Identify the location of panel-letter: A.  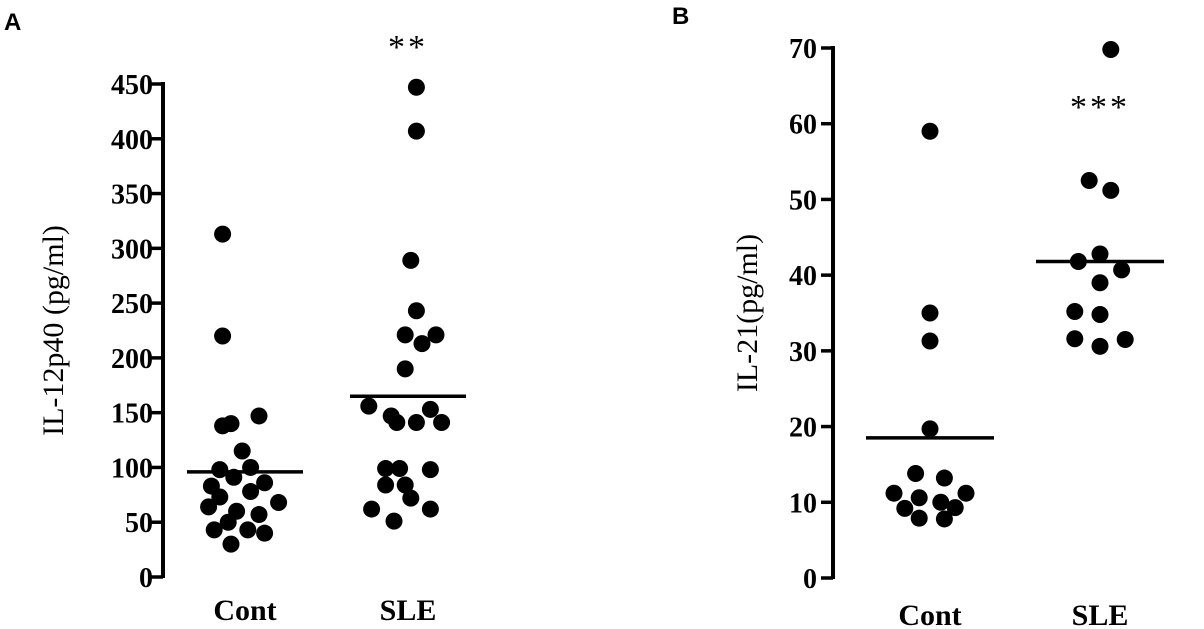
(12, 22).